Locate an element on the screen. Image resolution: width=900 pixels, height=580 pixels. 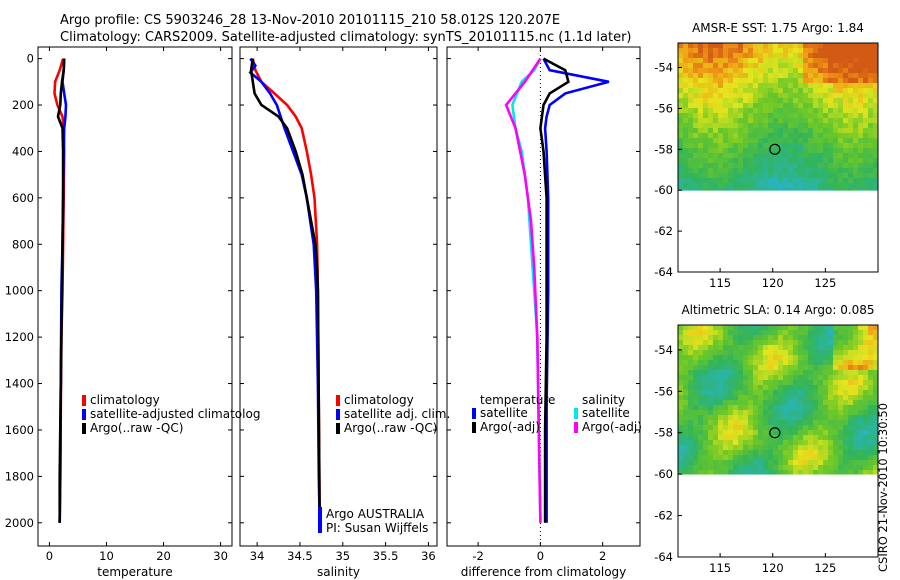
amsr-sst-map-title: AMSR-E SST: 1.75 Argo: 1.84 is located at coordinates (778, 28).